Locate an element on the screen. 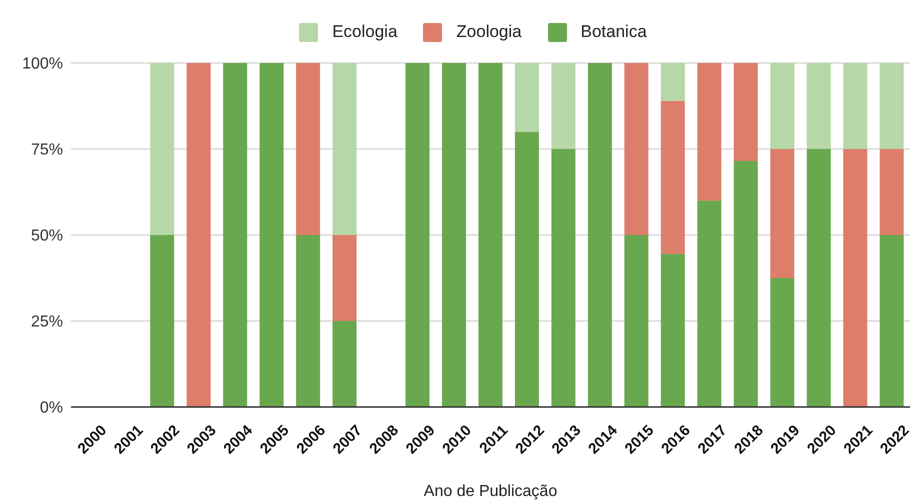 The image size is (910, 501). y-tick-label: 100% is located at coordinates (42, 64).